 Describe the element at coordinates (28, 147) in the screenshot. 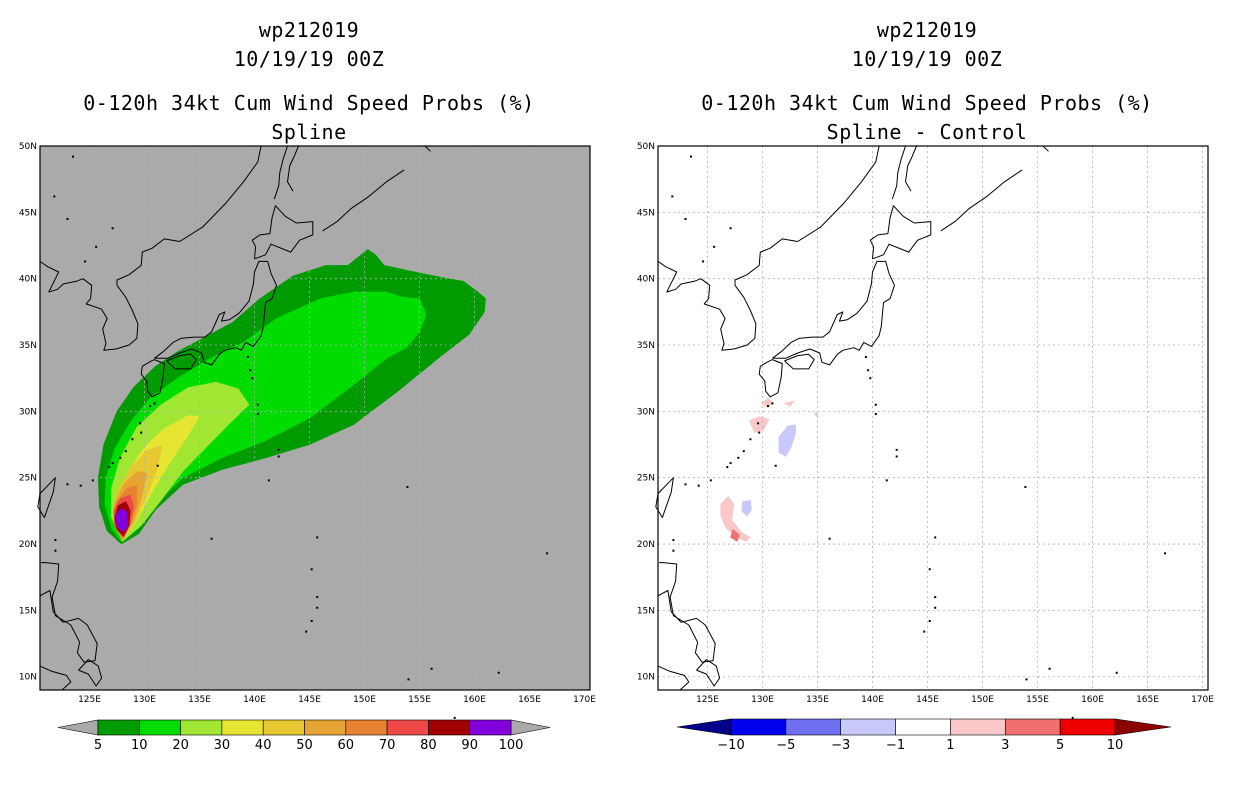

I see `lat-tick-label: 50N` at that location.